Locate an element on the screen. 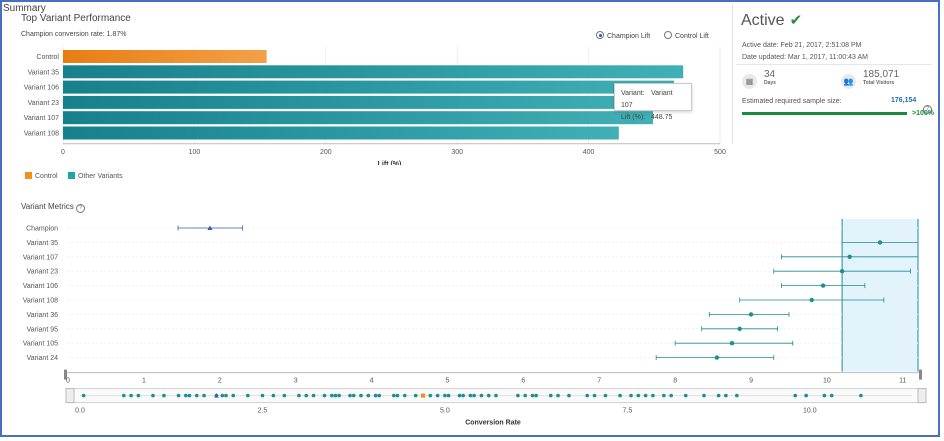 This screenshot has height=441, width=944. metrics-tick-label: 5 is located at coordinates (448, 381).